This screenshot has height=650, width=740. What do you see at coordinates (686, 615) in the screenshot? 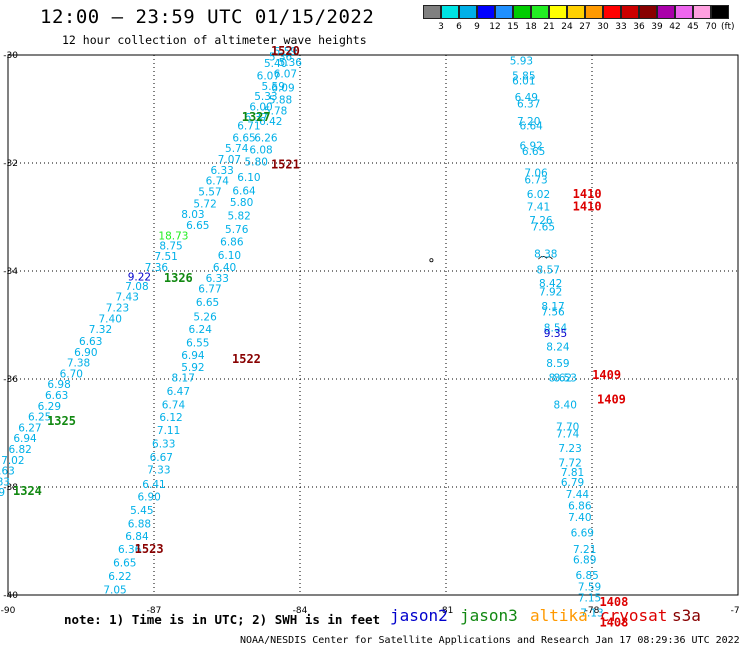
I see `legend-s3a: s3a` at bounding box center [686, 615].